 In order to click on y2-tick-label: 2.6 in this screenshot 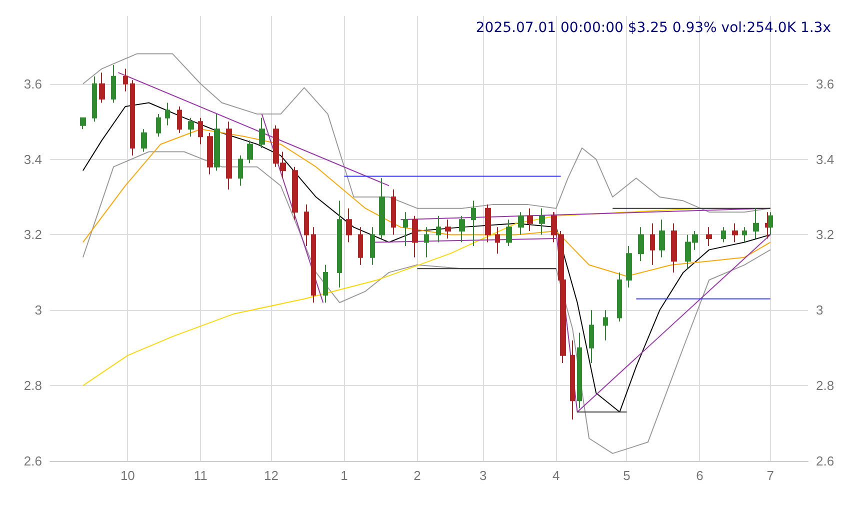, I will do `click(825, 461)`.